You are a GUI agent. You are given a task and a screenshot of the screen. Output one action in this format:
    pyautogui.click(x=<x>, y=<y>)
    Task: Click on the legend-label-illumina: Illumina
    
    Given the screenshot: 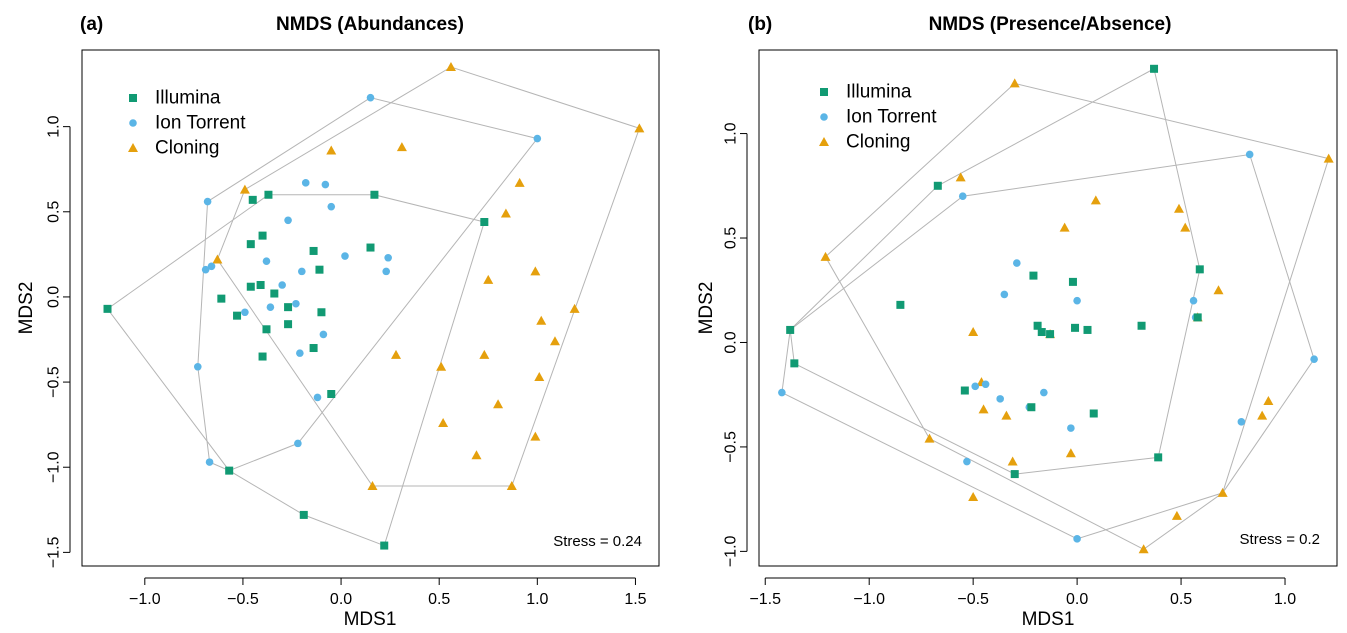 What is the action you would take?
    pyautogui.click(x=879, y=92)
    